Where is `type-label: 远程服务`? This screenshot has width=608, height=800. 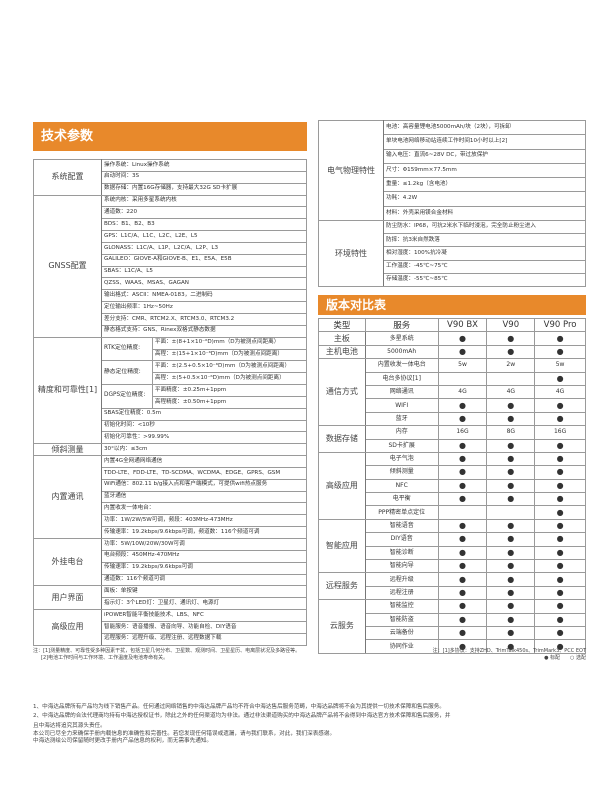
type-label: 远程服务 is located at coordinates (342, 586).